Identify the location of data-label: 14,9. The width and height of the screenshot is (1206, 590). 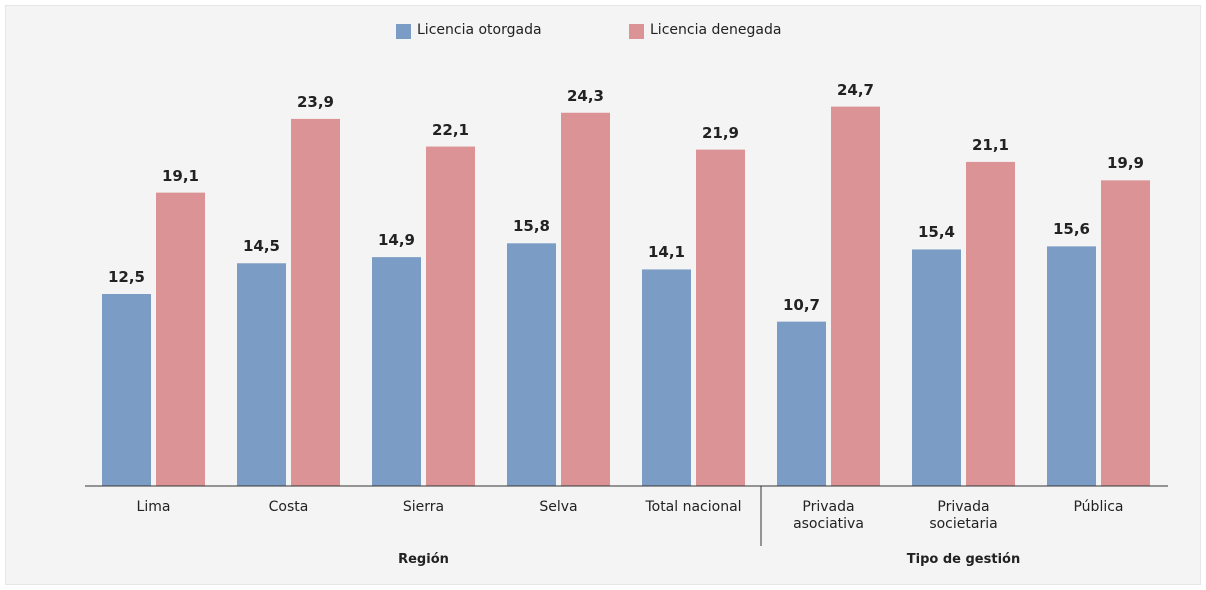
(396, 240).